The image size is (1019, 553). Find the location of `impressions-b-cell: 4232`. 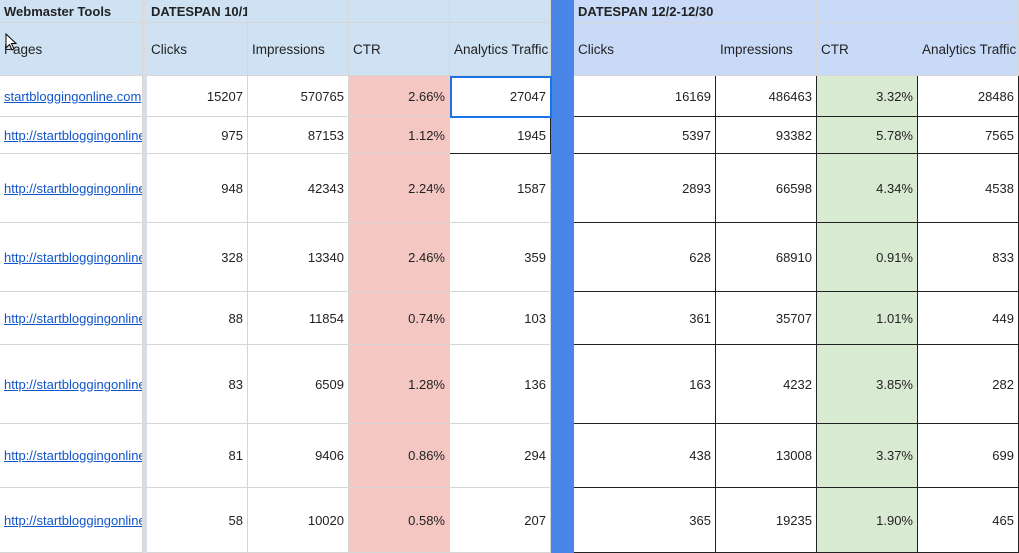

impressions-b-cell: 4232 is located at coordinates (766, 384).